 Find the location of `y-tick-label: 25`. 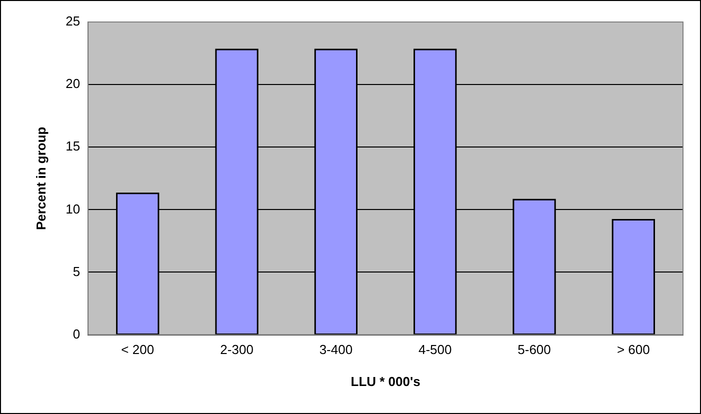

y-tick-label: 25 is located at coordinates (73, 21).